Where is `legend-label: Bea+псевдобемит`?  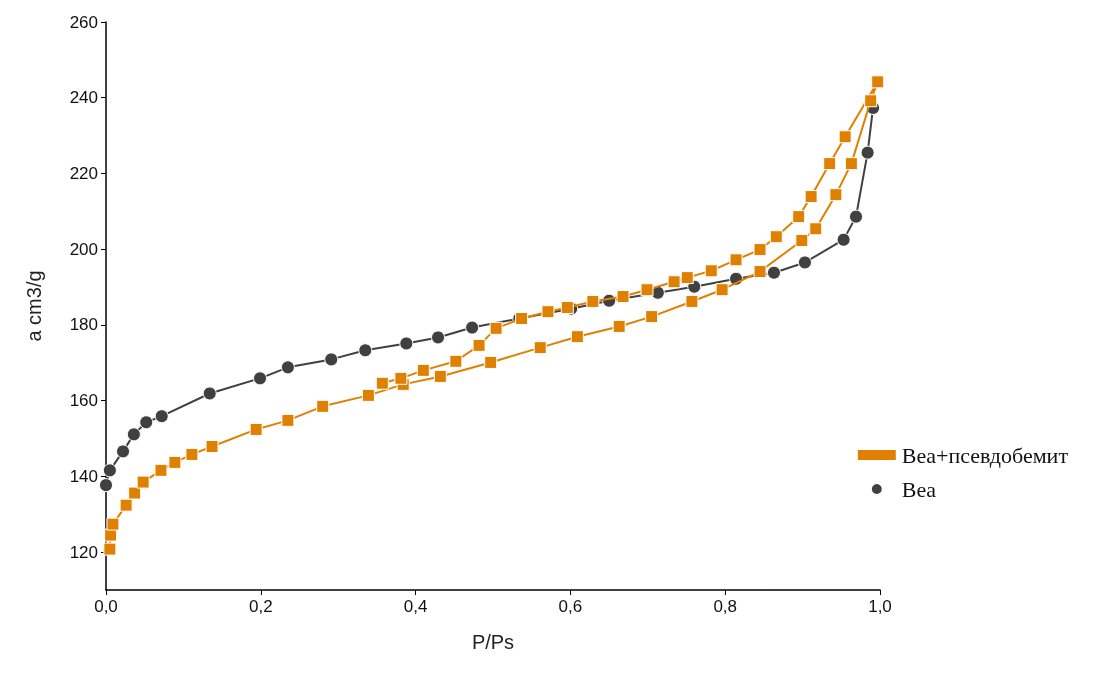 legend-label: Bea+псевдобемит is located at coordinates (985, 455).